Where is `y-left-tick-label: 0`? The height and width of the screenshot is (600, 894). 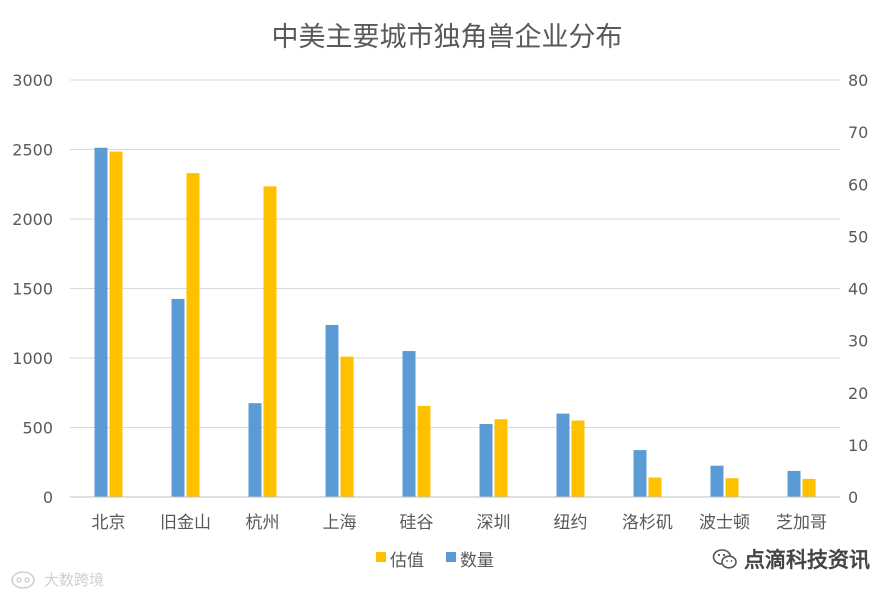 y-left-tick-label: 0 is located at coordinates (48, 497).